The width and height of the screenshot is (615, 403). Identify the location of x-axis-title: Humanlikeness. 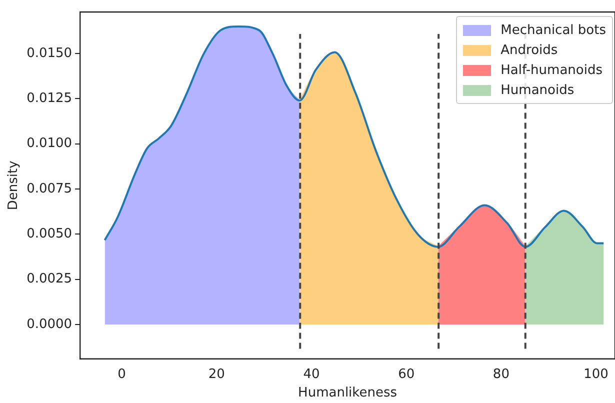
(348, 393).